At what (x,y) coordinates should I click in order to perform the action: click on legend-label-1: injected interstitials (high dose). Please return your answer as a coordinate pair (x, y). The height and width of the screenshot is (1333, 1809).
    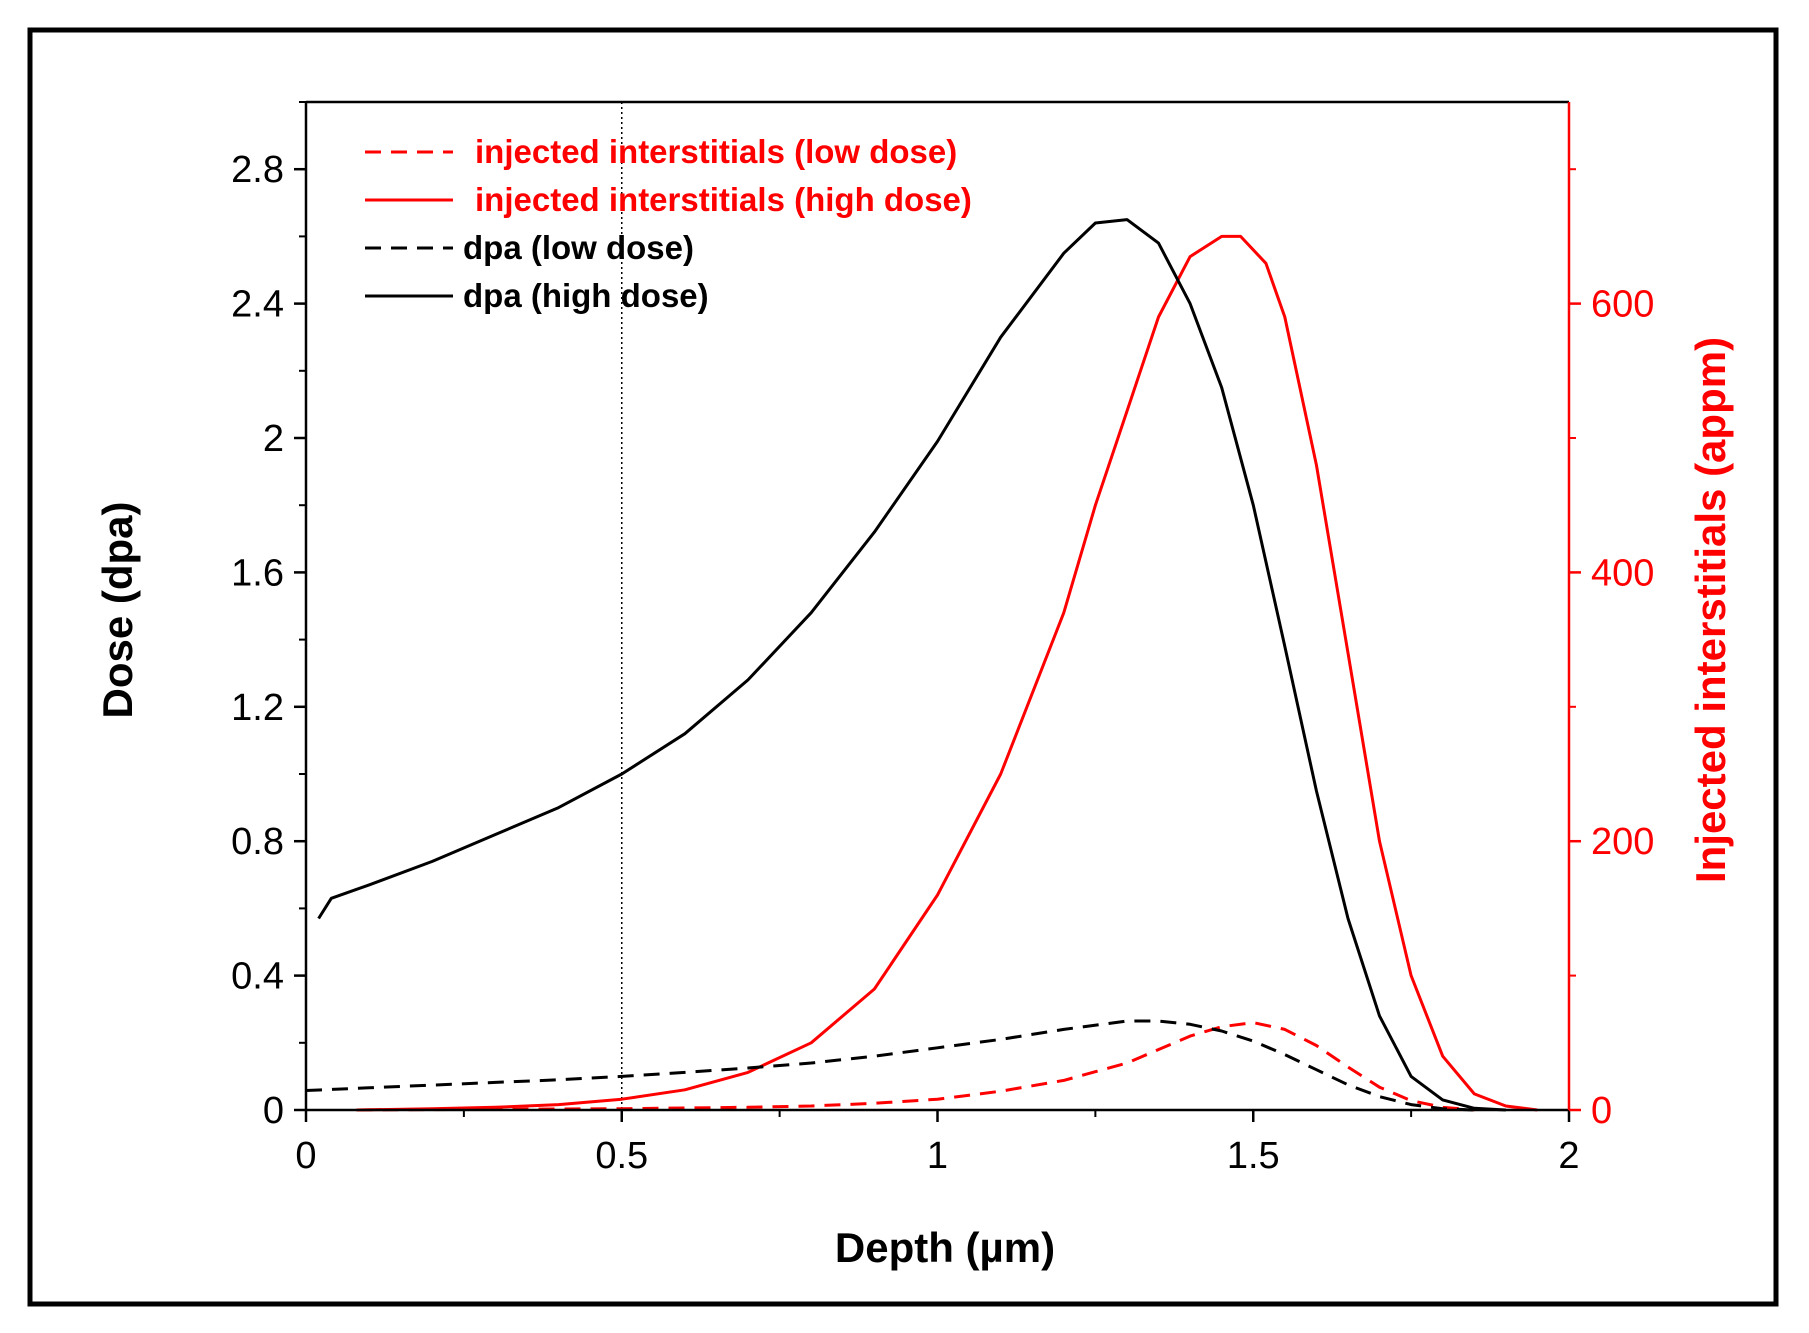
    Looking at the image, I should click on (723, 199).